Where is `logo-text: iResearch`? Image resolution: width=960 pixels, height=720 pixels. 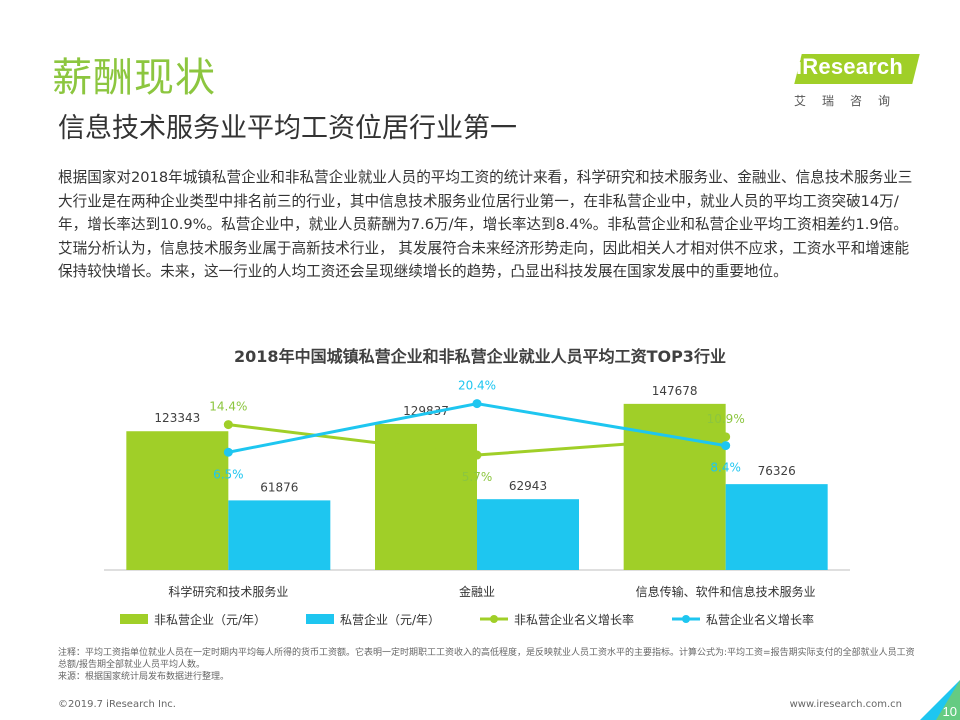 logo-text: iResearch is located at coordinates (849, 66).